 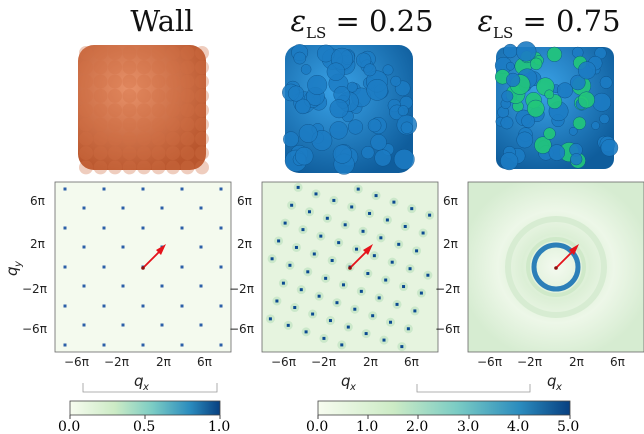 I want to click on colorbar-2-tick: 5.0, so click(x=568, y=426).